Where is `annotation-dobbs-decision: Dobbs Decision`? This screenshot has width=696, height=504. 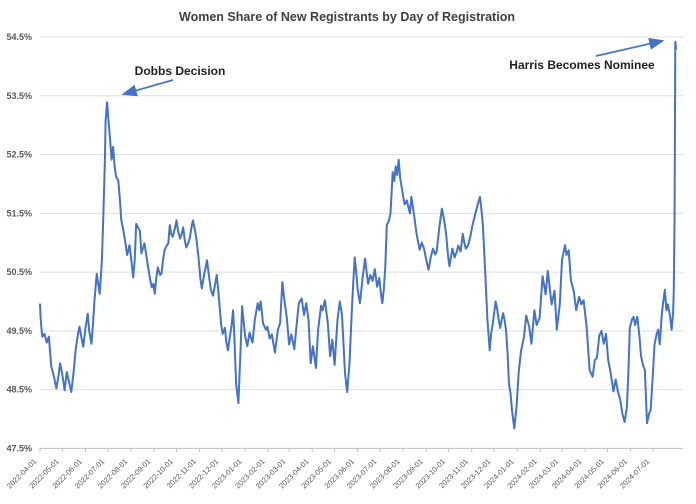 annotation-dobbs-decision: Dobbs Decision is located at coordinates (180, 71).